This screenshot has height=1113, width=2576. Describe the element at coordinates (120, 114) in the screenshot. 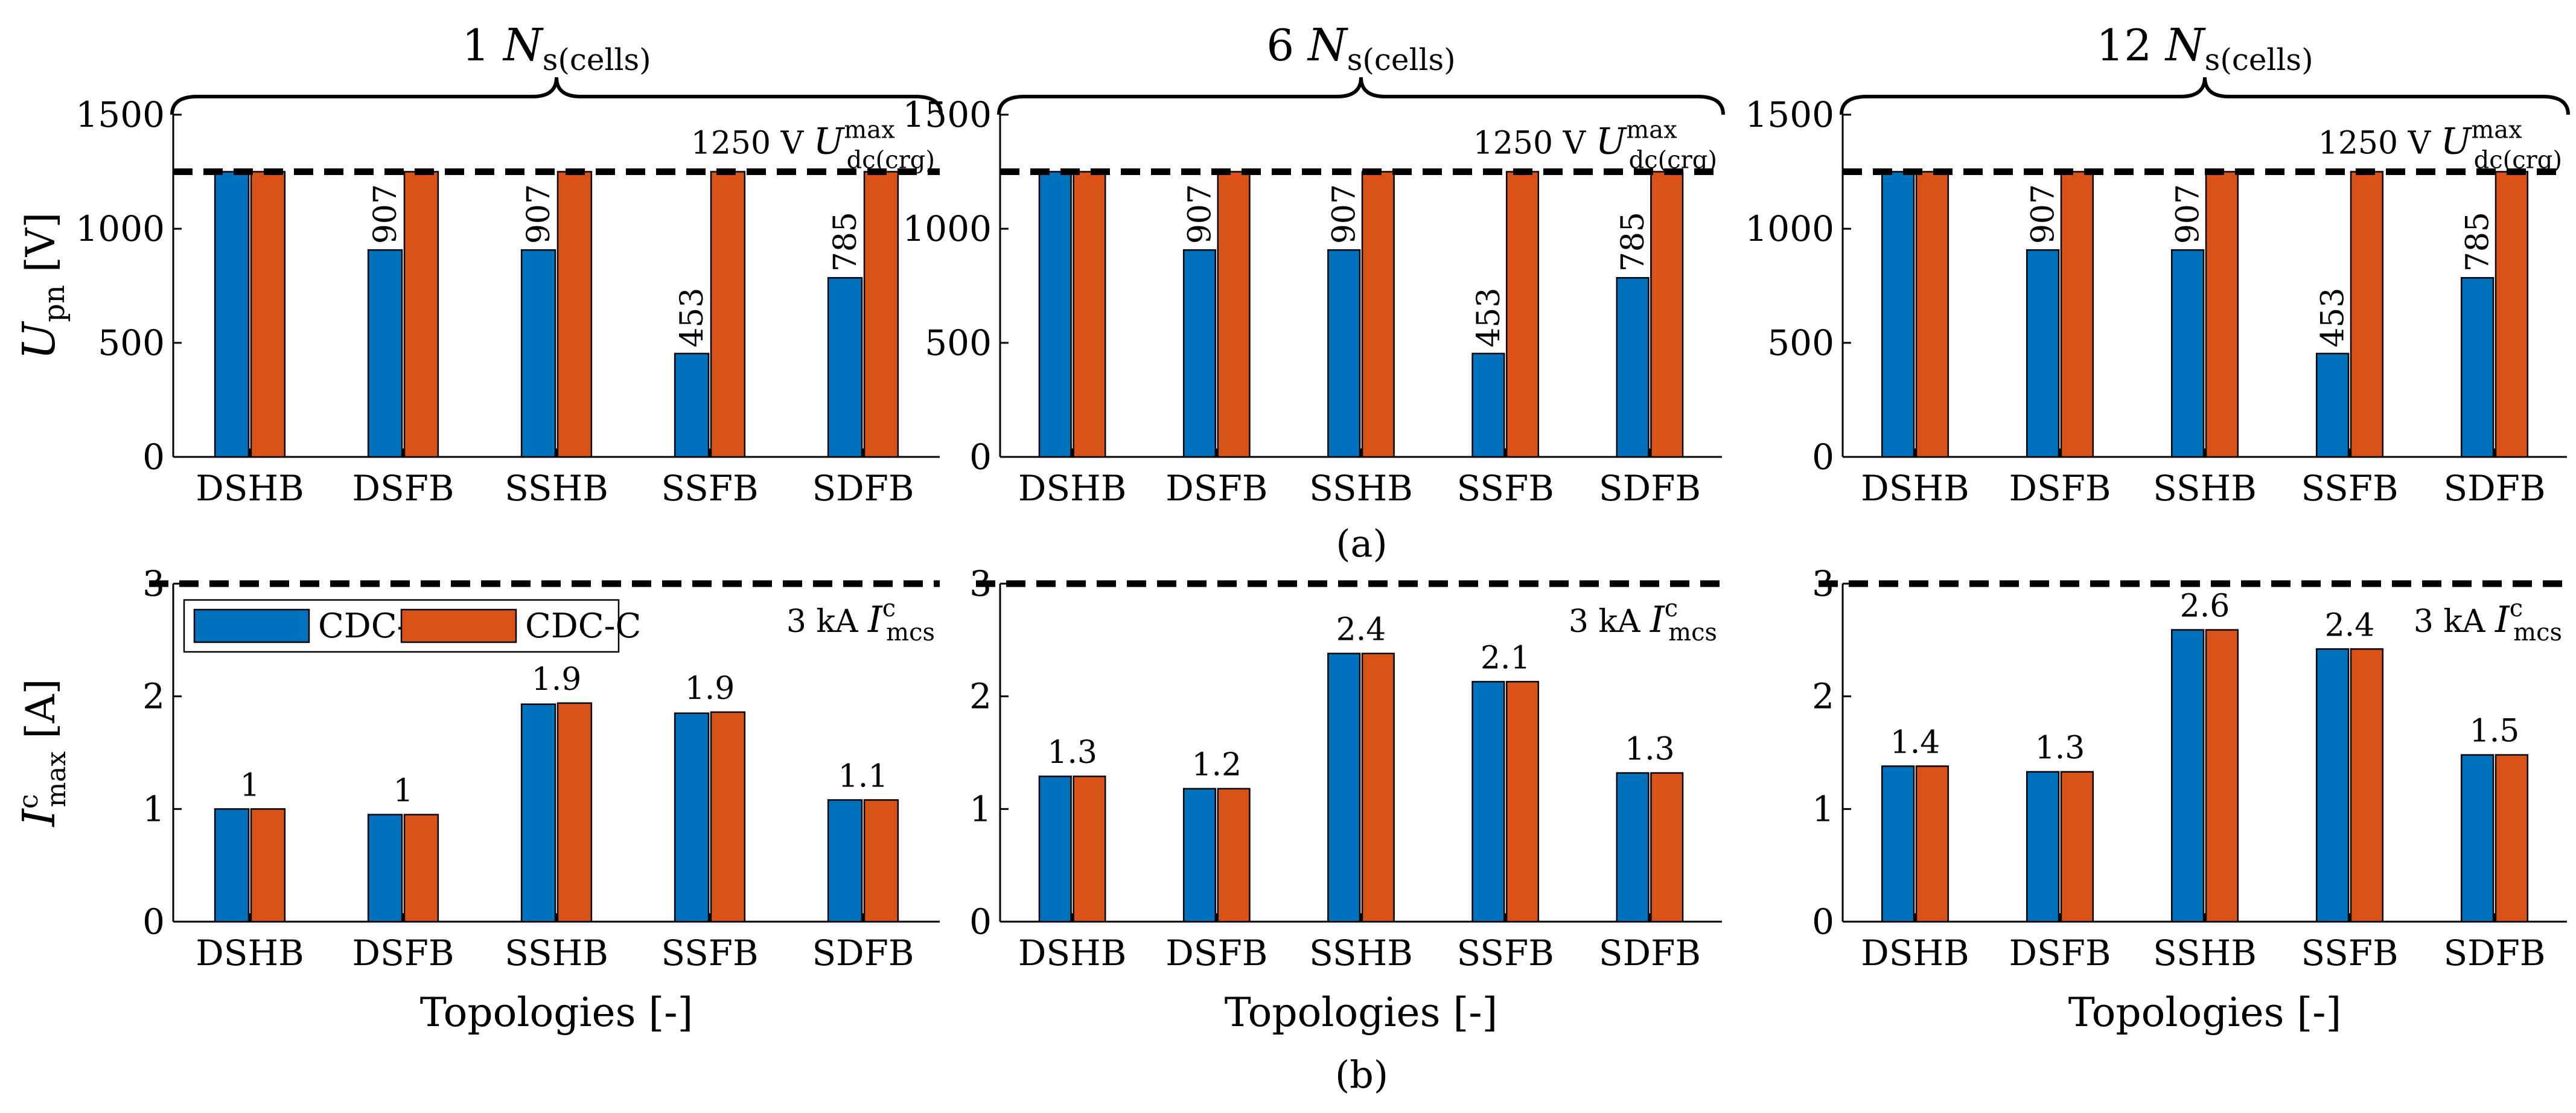

I see `y-tick-label: 1500` at that location.